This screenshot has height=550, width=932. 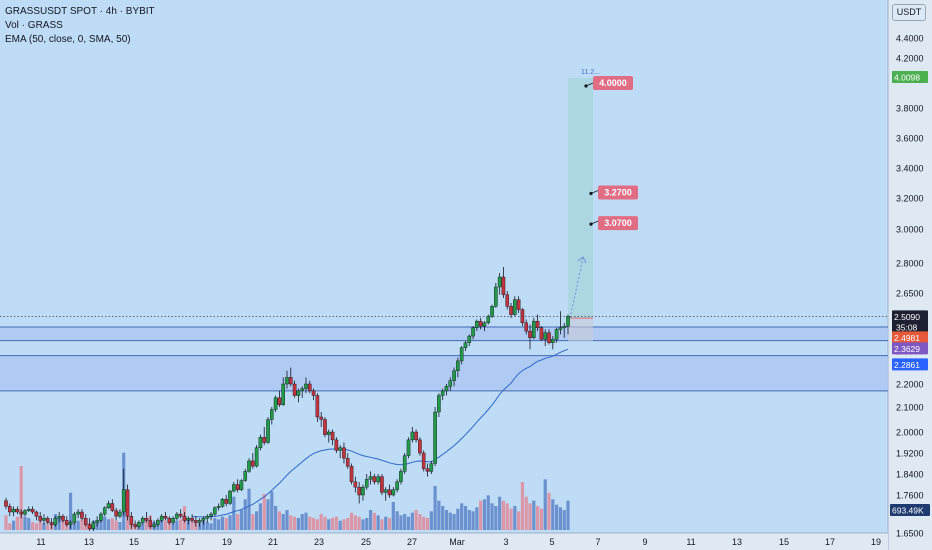 I want to click on time-tick-label: 19, so click(x=876, y=542).